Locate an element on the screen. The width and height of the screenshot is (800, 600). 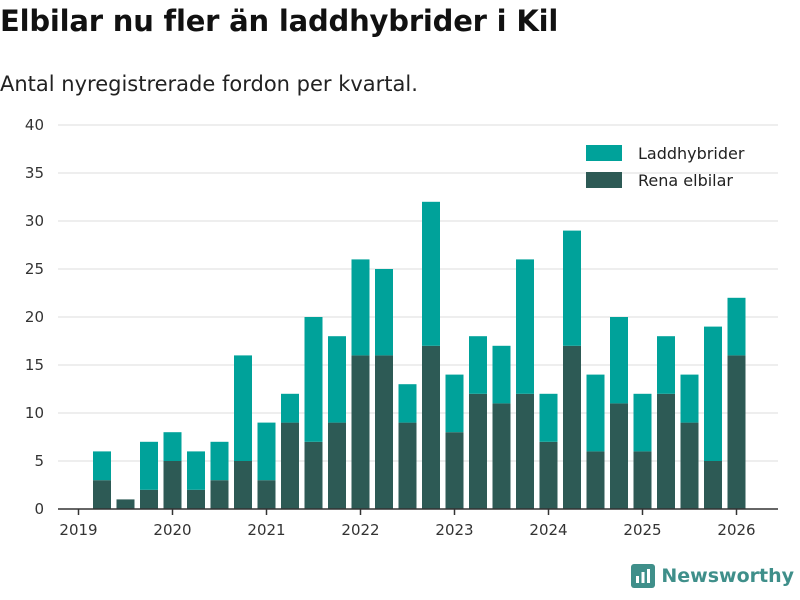
newsworthy-icon is located at coordinates (643, 576).